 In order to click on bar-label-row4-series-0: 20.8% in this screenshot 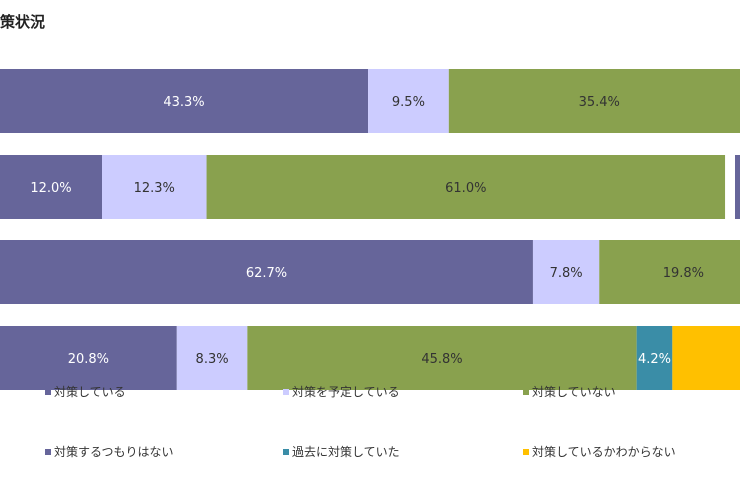, I will do `click(88, 359)`.